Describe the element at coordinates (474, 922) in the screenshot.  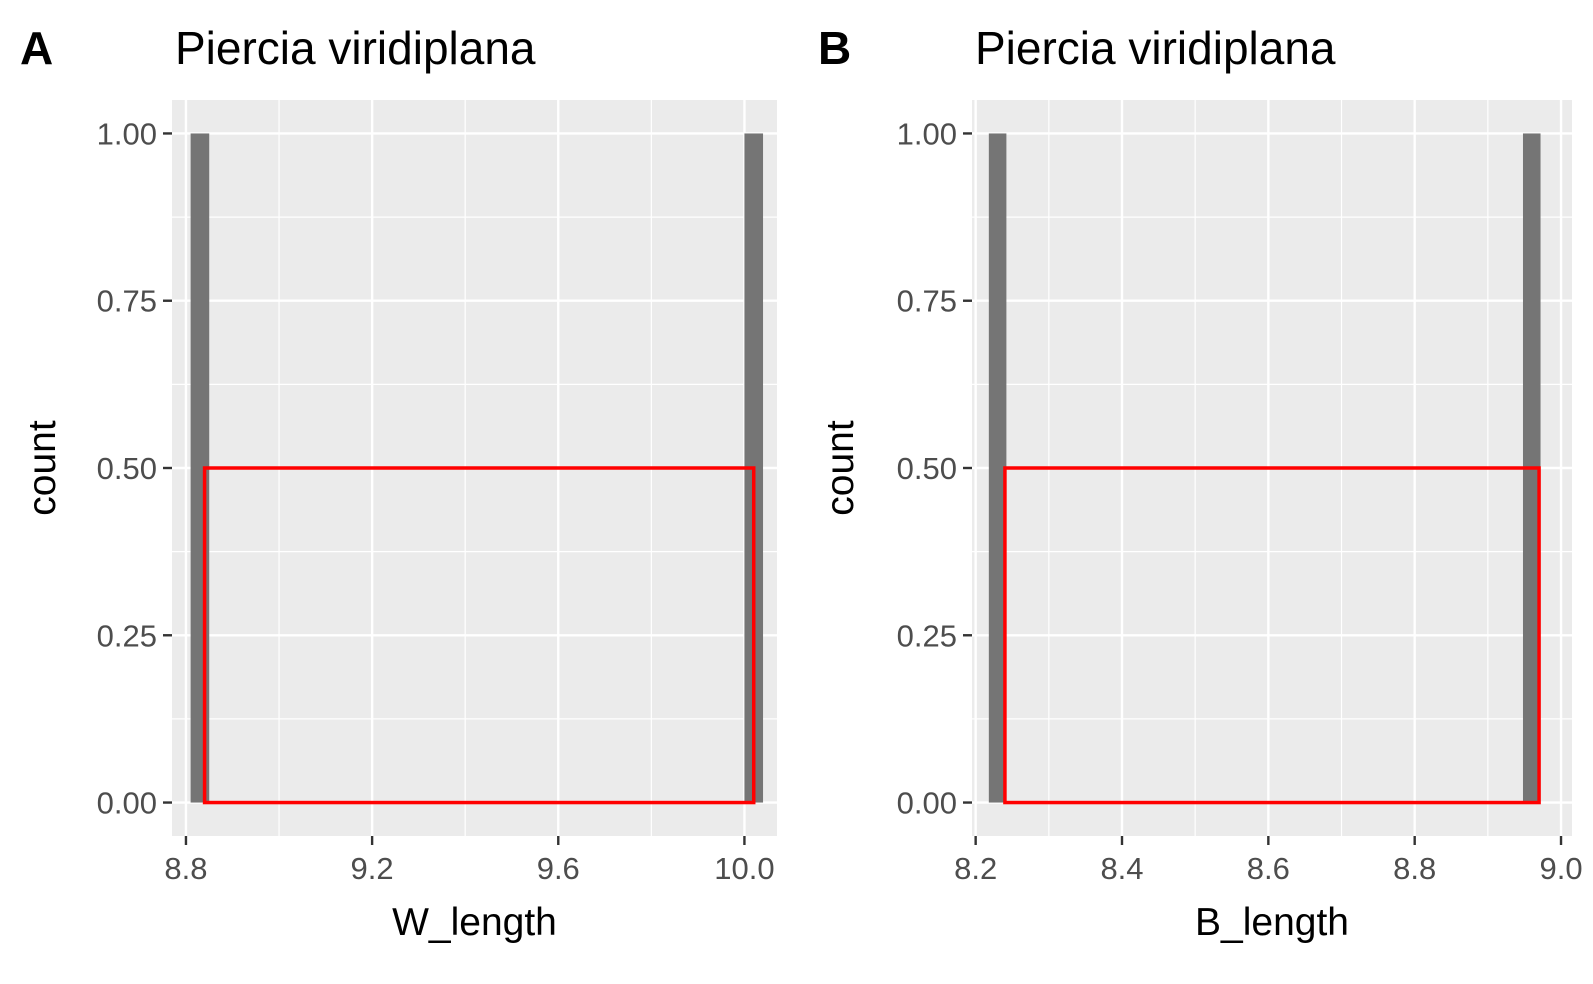
I see `x-axis-title: W_length` at that location.